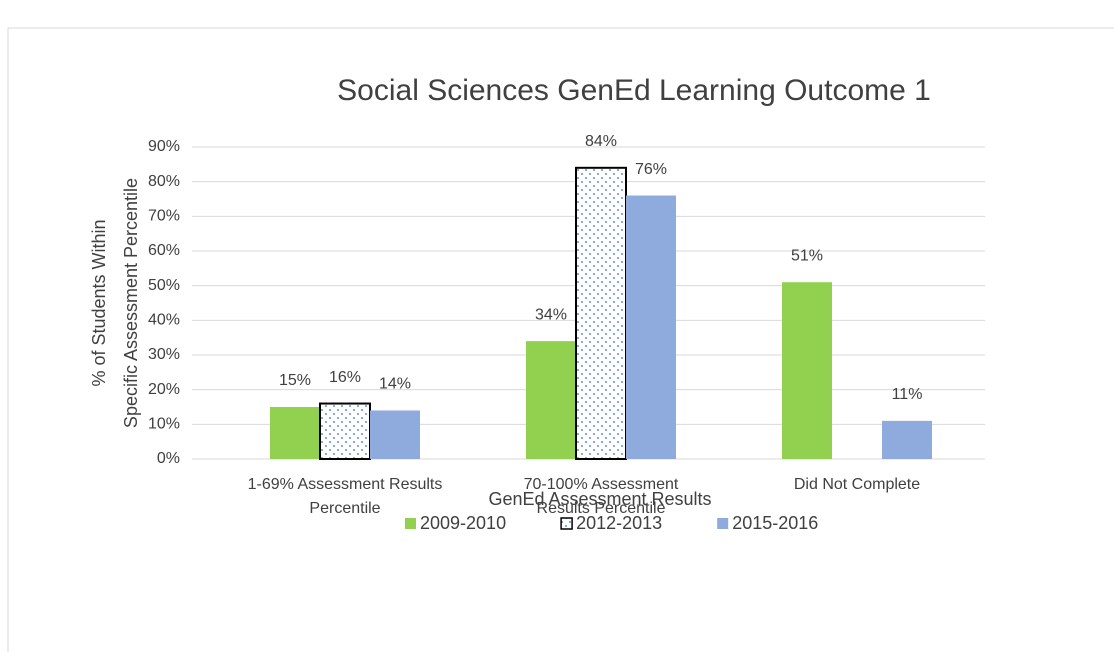 The image size is (1114, 652). What do you see at coordinates (164, 354) in the screenshot?
I see `y-tick-label: 30%` at bounding box center [164, 354].